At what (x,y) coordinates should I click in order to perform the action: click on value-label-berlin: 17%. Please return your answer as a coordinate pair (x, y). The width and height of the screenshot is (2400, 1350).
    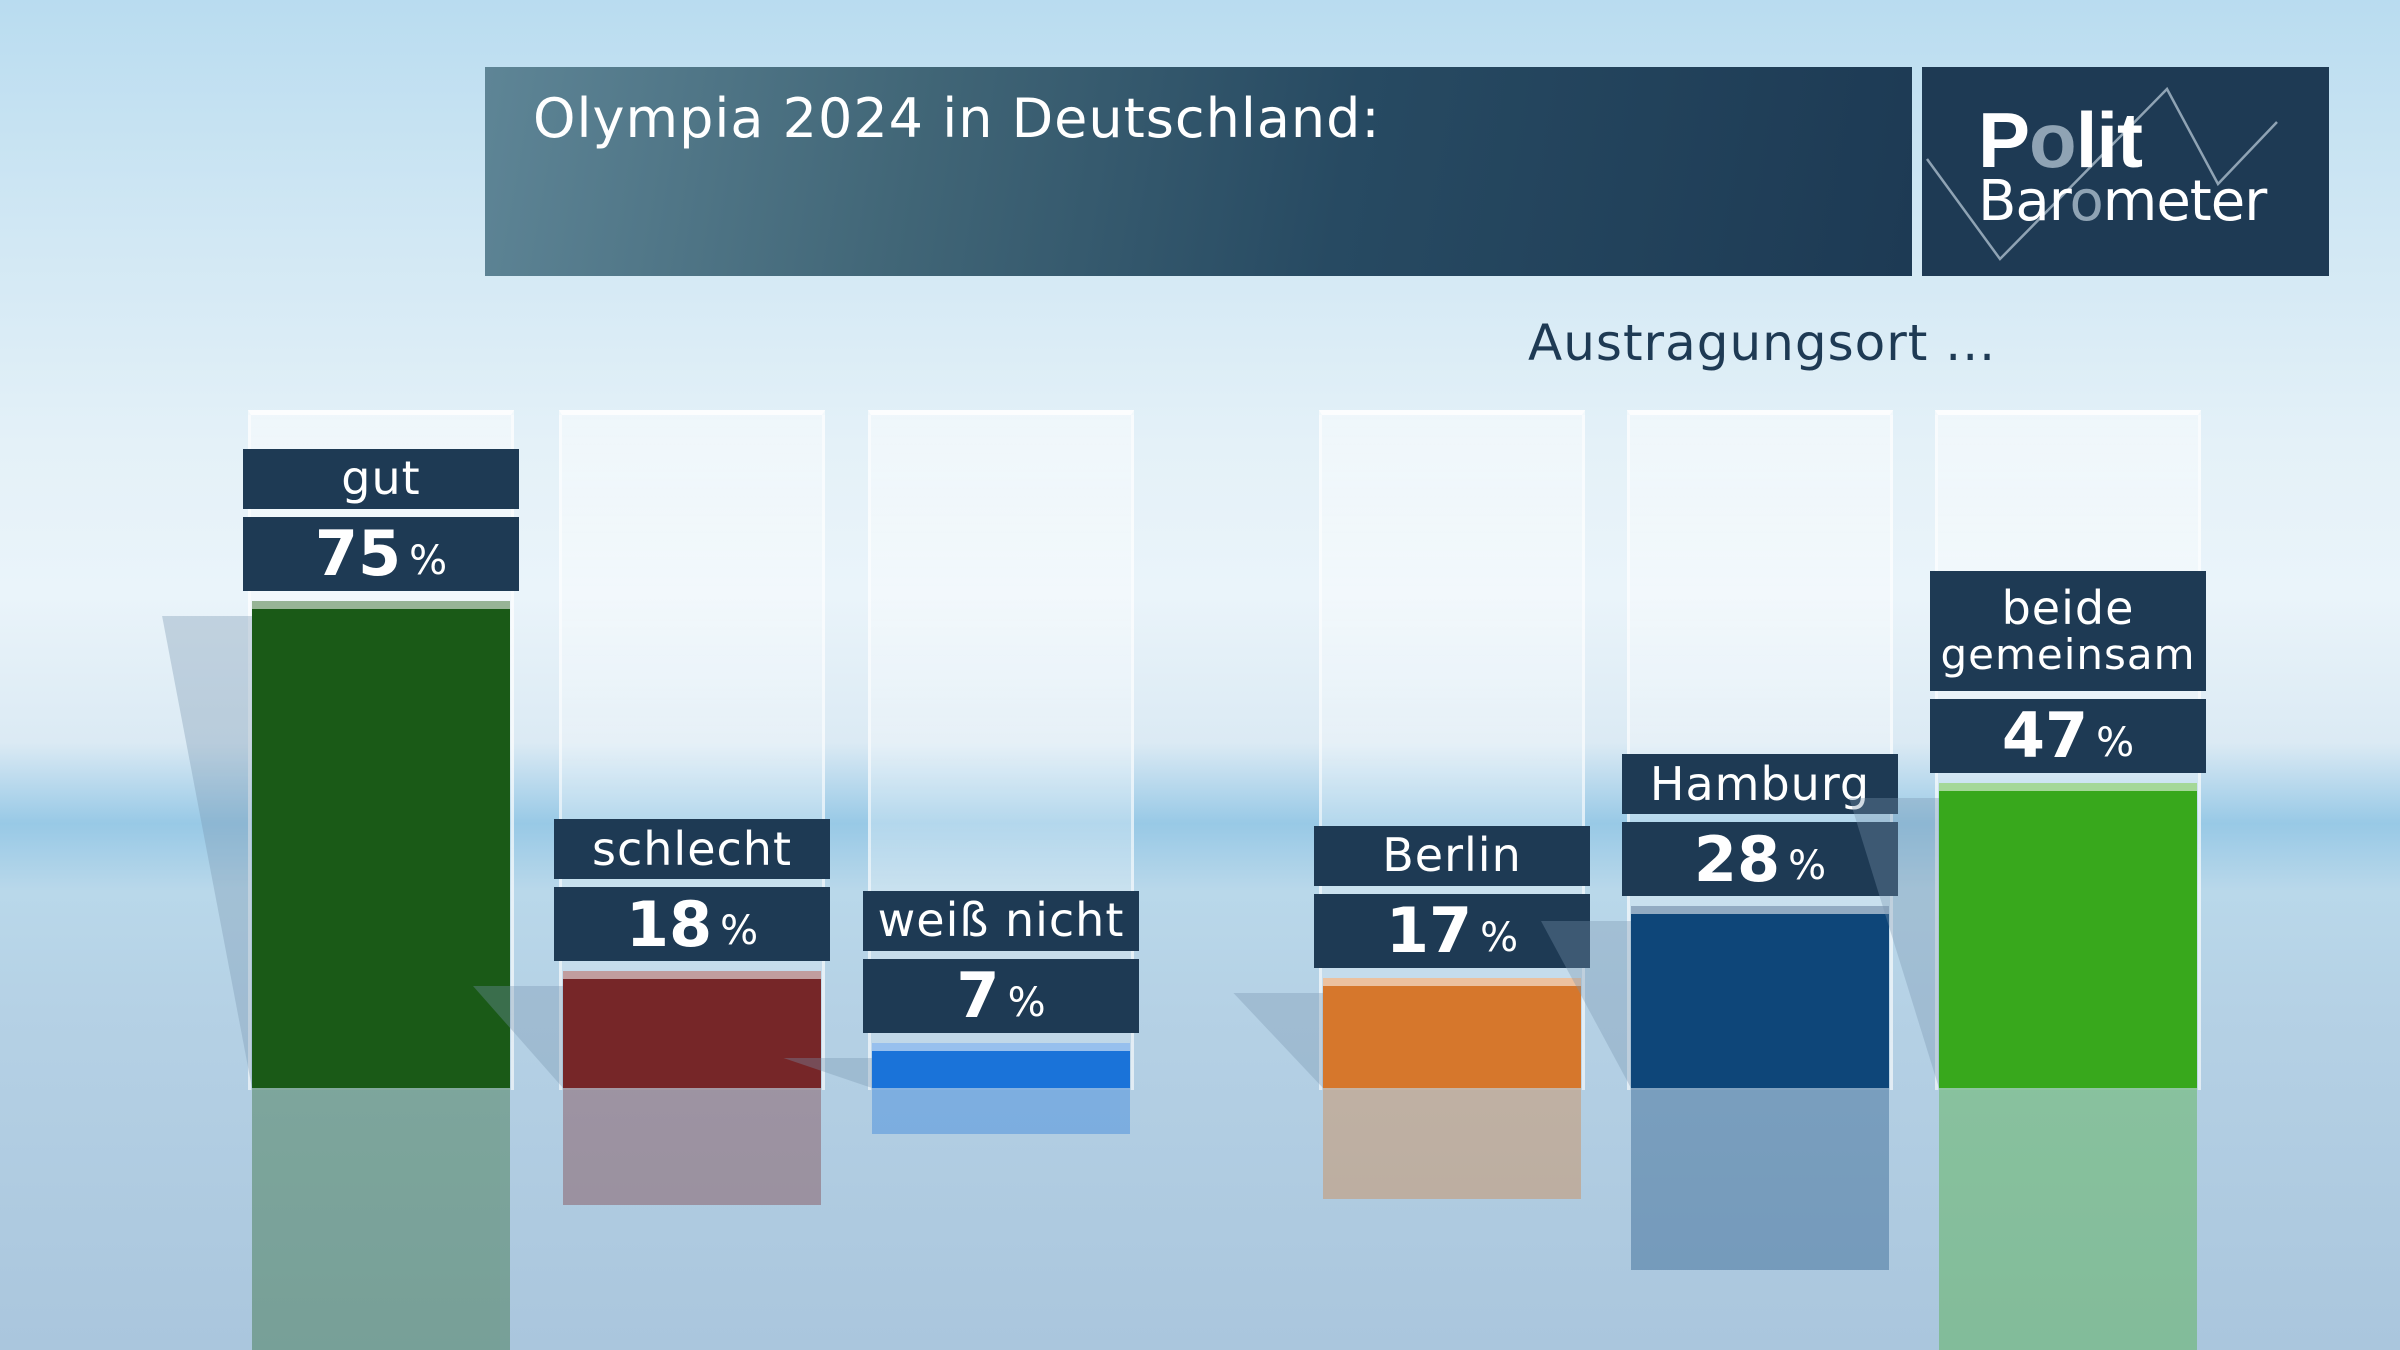
    Looking at the image, I should click on (1452, 930).